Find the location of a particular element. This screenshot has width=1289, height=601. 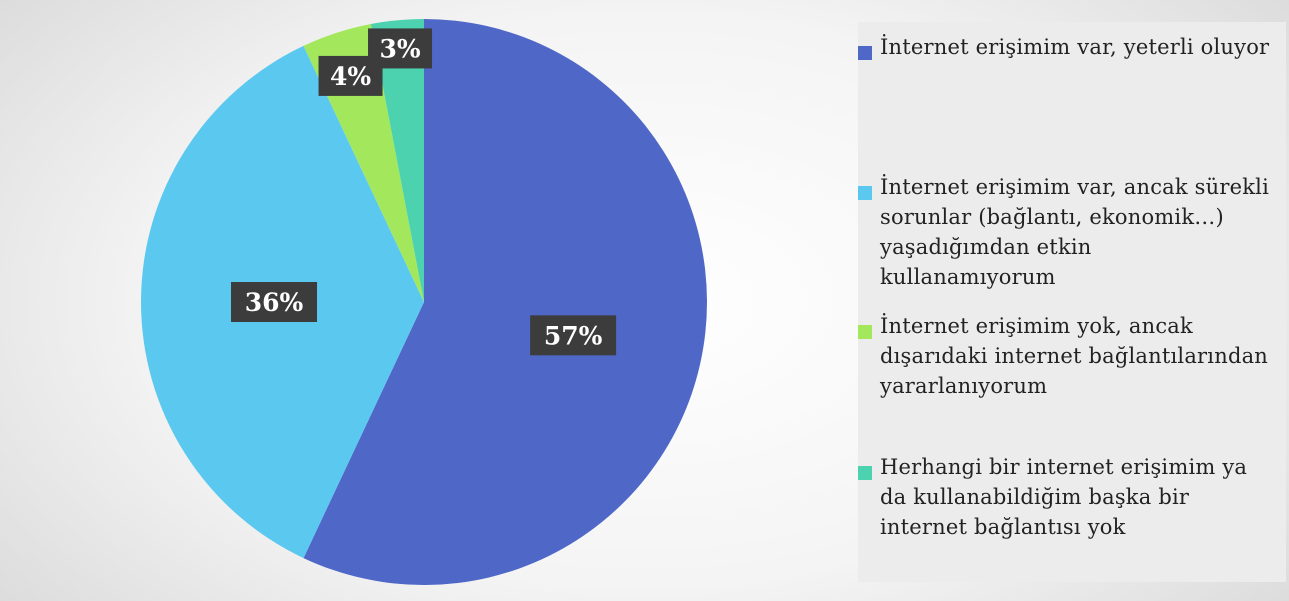

data-label: 57% is located at coordinates (573, 335).